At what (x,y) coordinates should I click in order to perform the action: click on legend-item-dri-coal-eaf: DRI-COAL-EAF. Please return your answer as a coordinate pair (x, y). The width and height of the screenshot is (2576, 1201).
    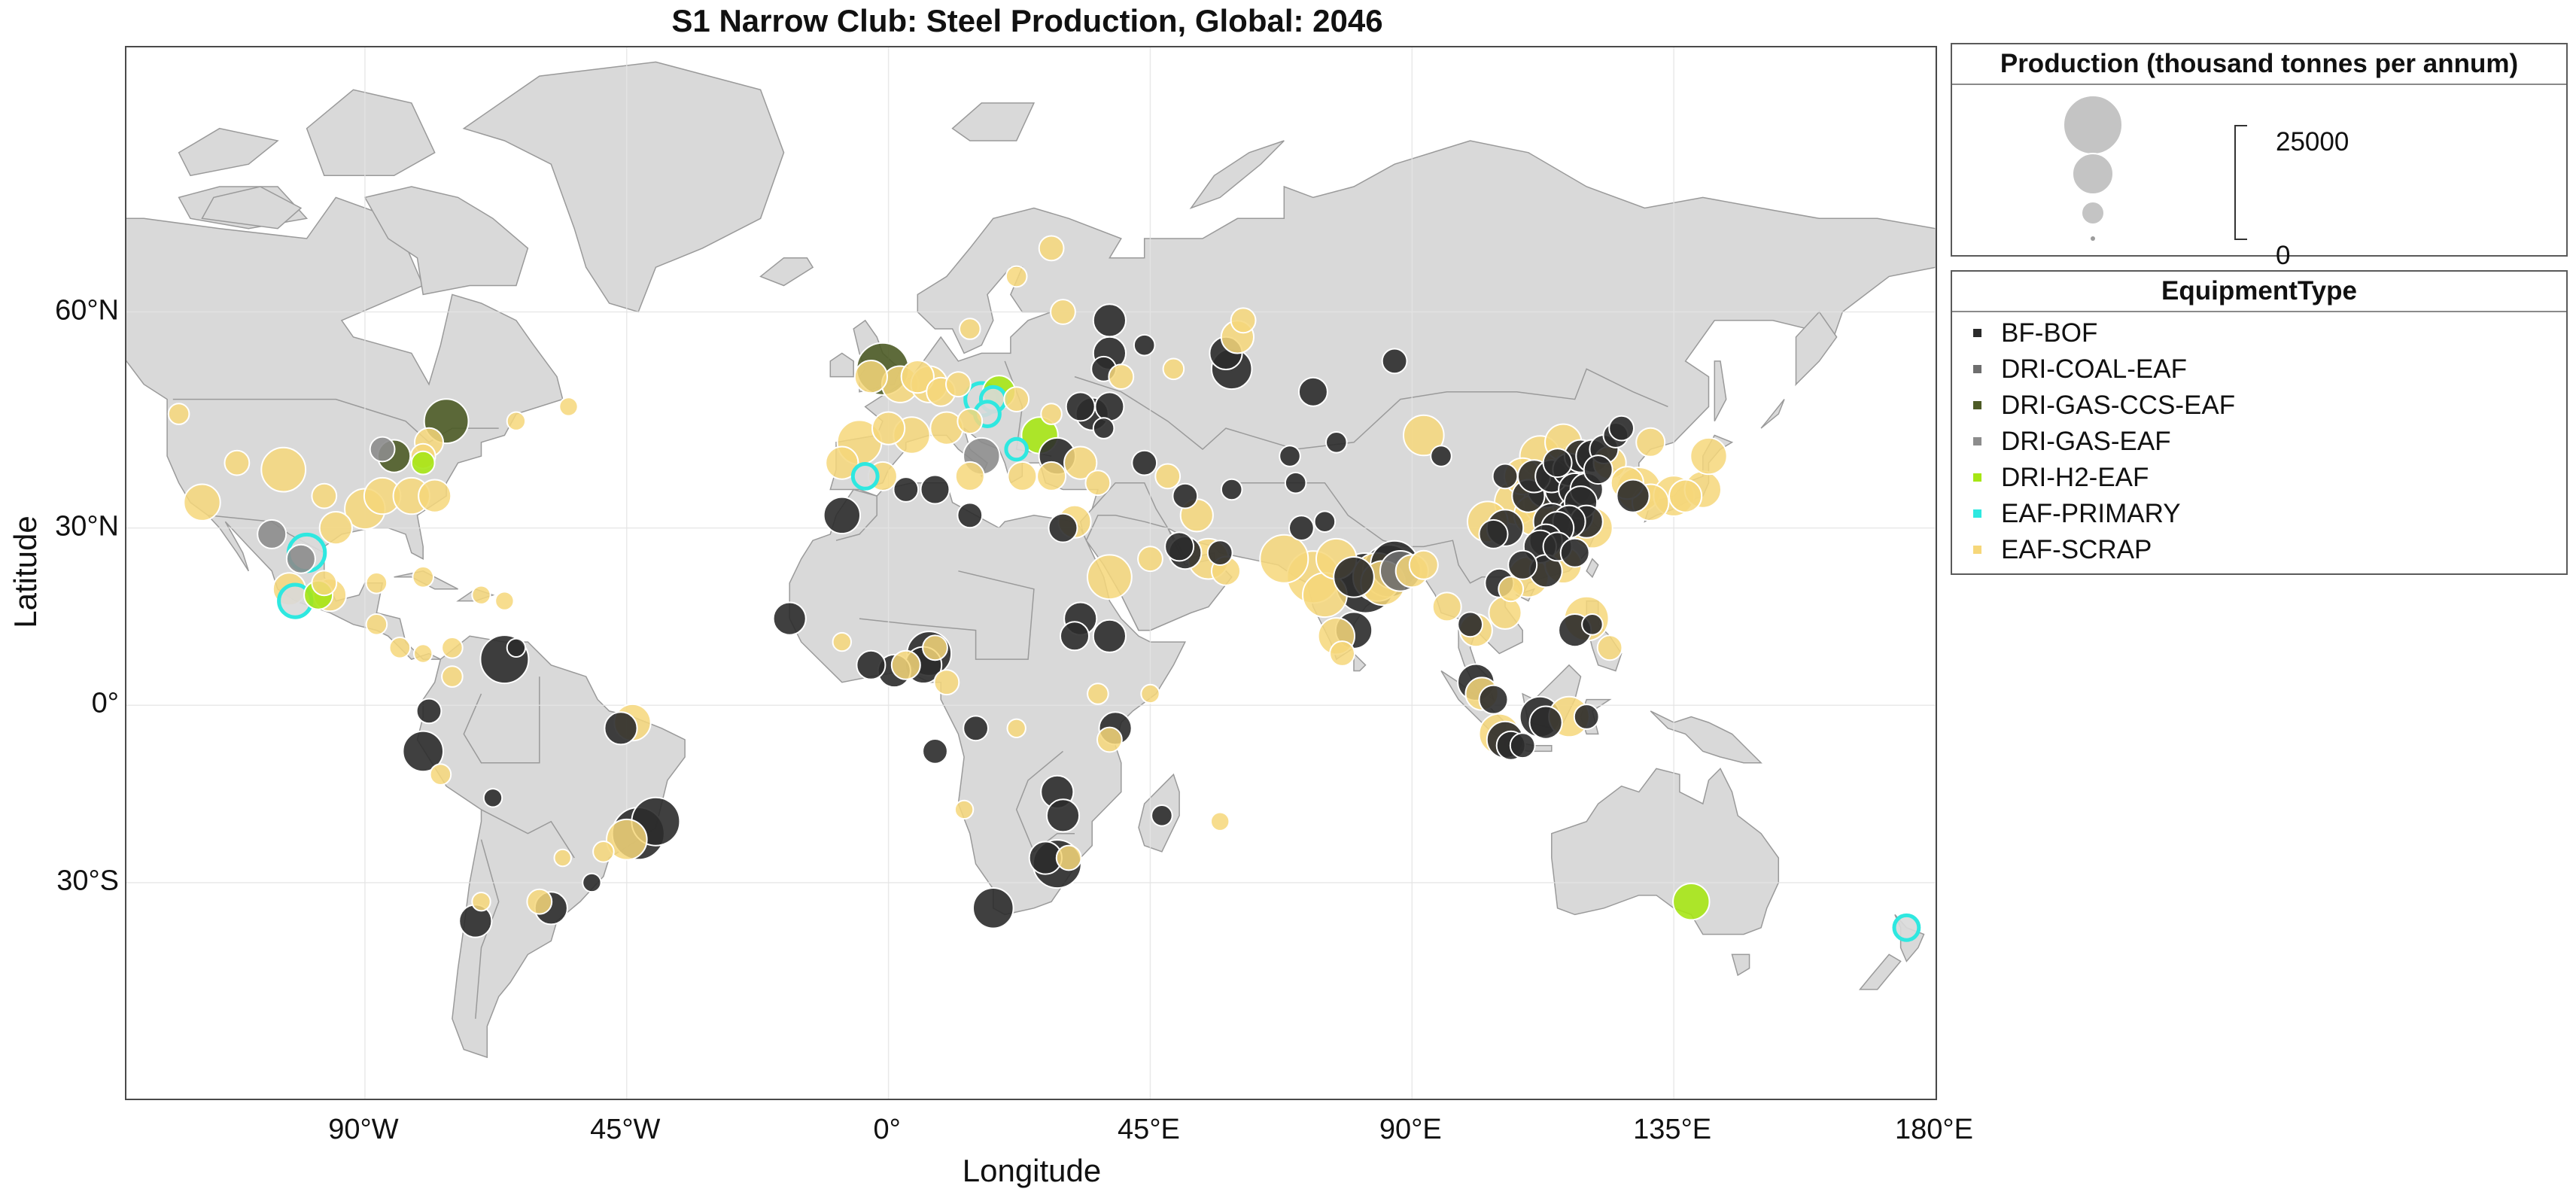
    Looking at the image, I should click on (2080, 369).